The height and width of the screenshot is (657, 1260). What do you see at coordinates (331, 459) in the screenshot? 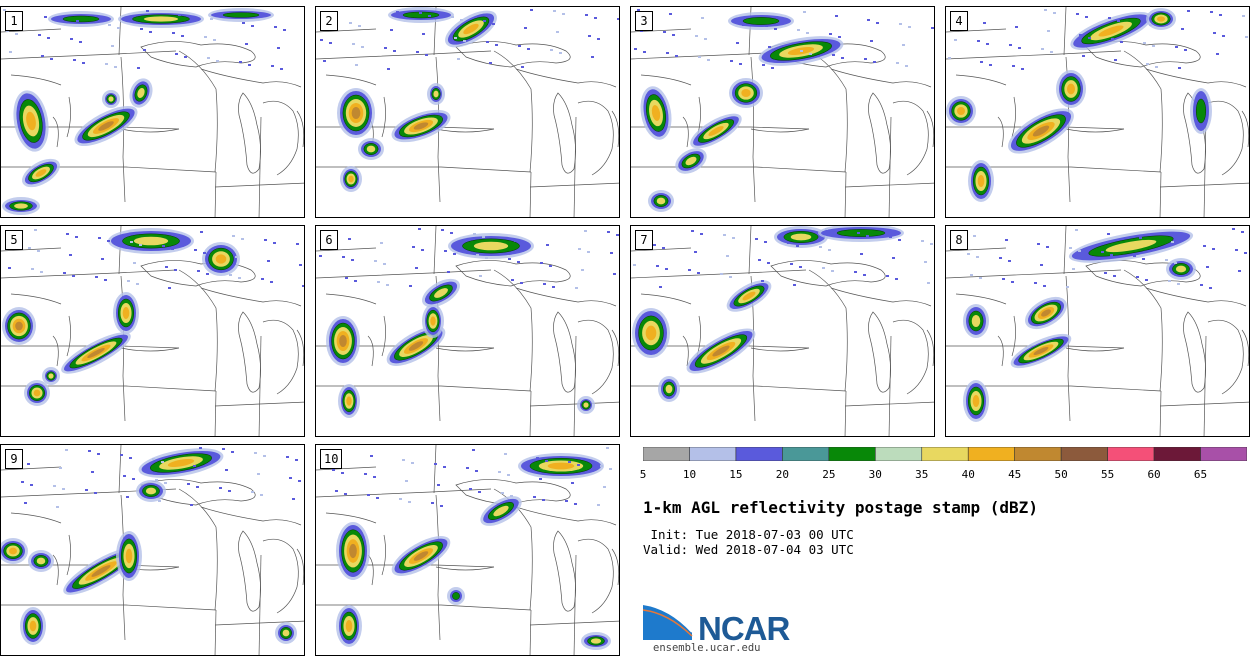
I see `member-number: 10` at bounding box center [331, 459].